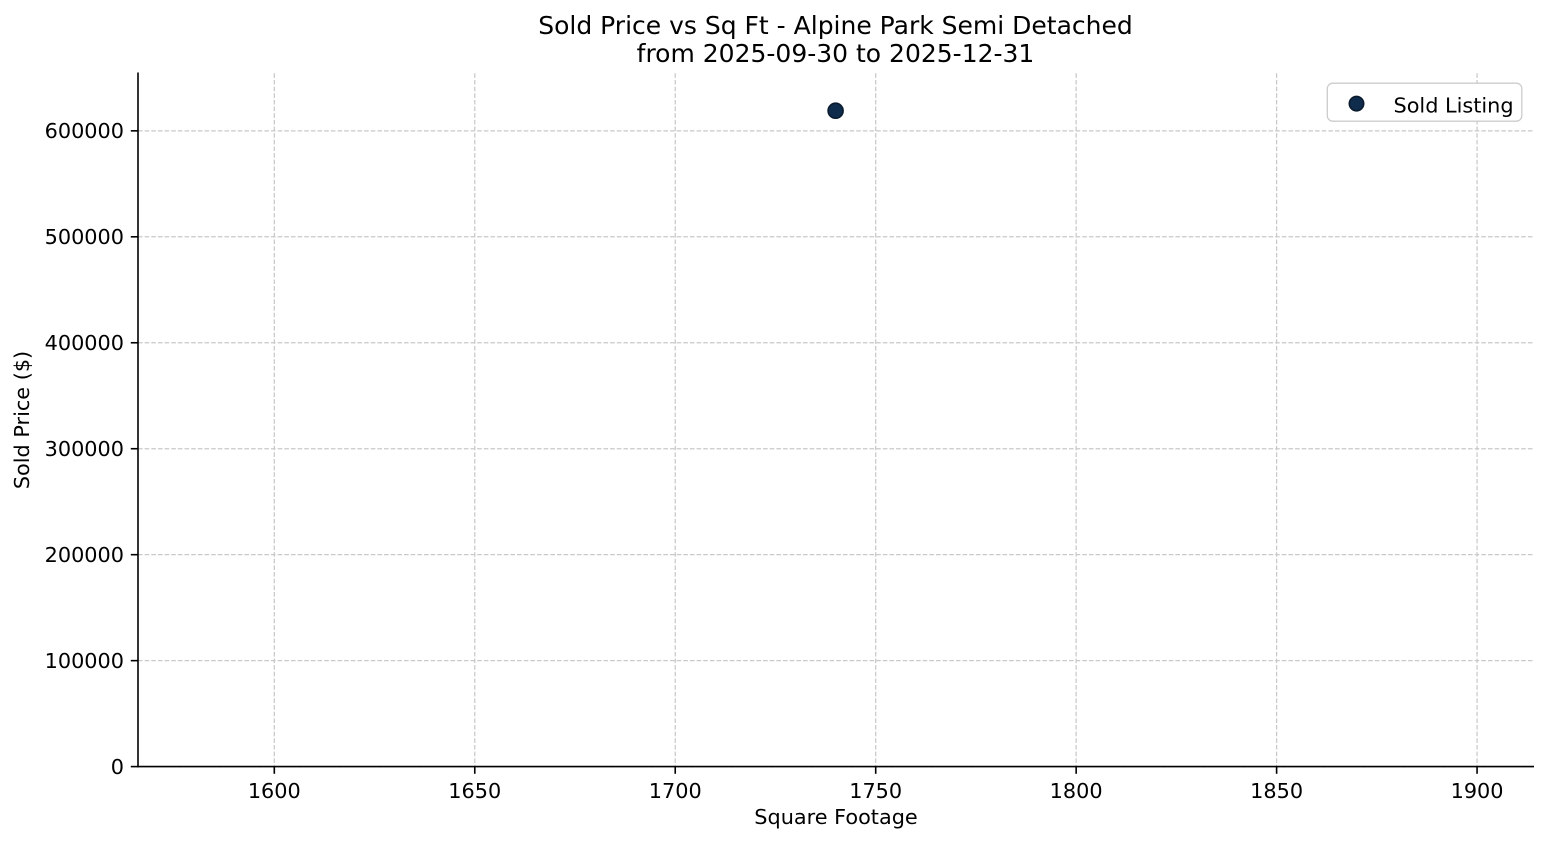  Describe the element at coordinates (1477, 791) in the screenshot. I see `x-tick-label: 1900` at that location.